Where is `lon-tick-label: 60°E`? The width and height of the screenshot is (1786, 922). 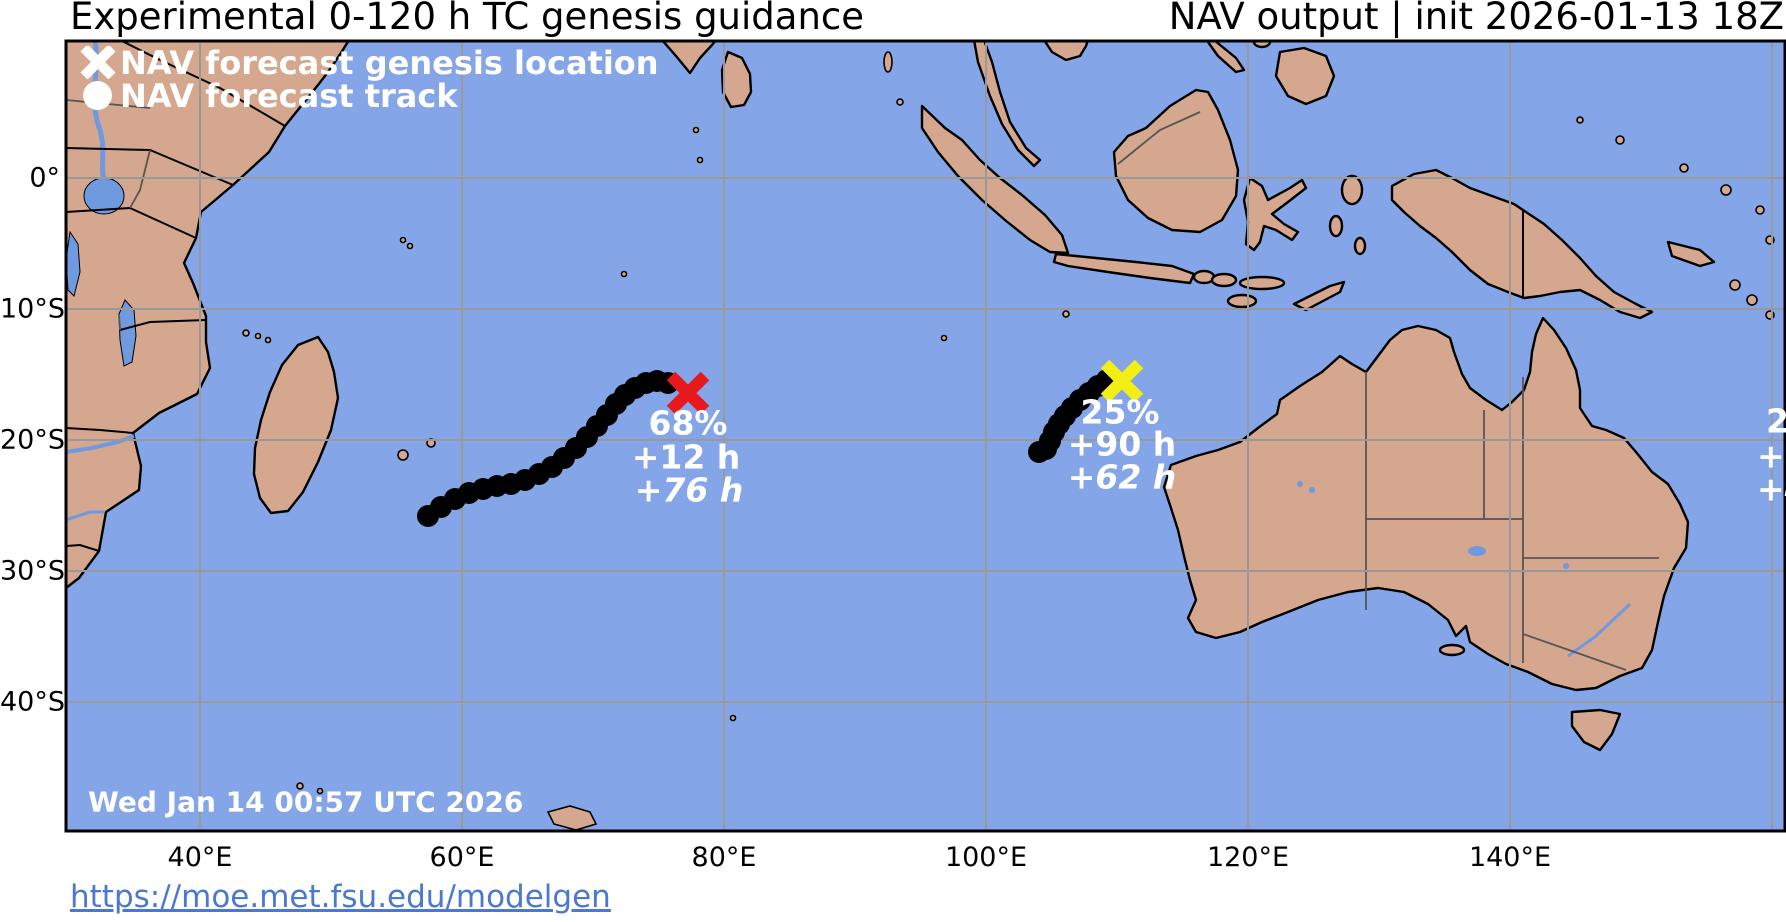
lon-tick-label: 60°E is located at coordinates (462, 857).